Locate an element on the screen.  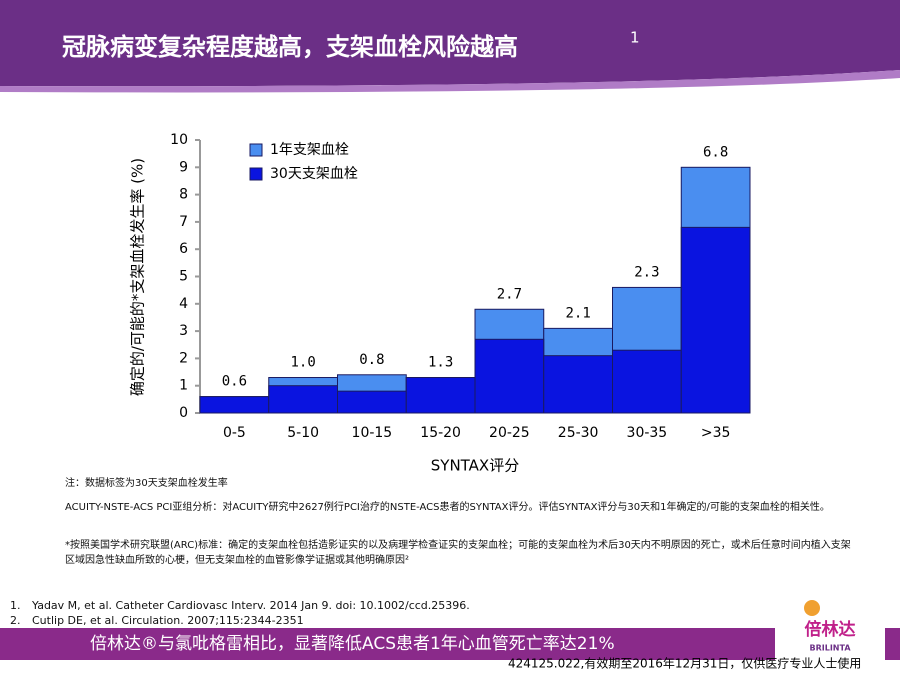
note: 注：数据标签为30天支架血栓发生率 is located at coordinates (146, 483).